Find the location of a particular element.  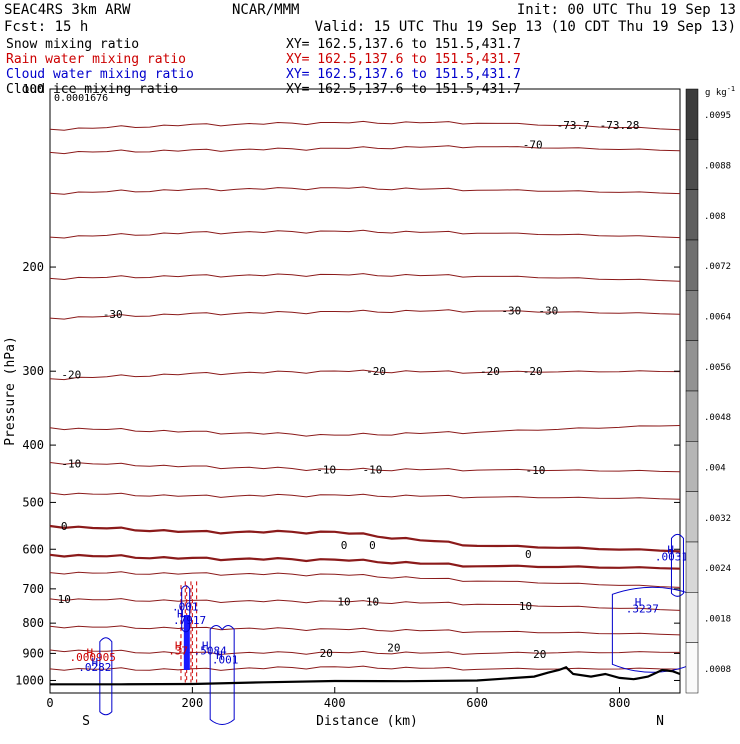

contour-label: -70 is located at coordinates (533, 144).